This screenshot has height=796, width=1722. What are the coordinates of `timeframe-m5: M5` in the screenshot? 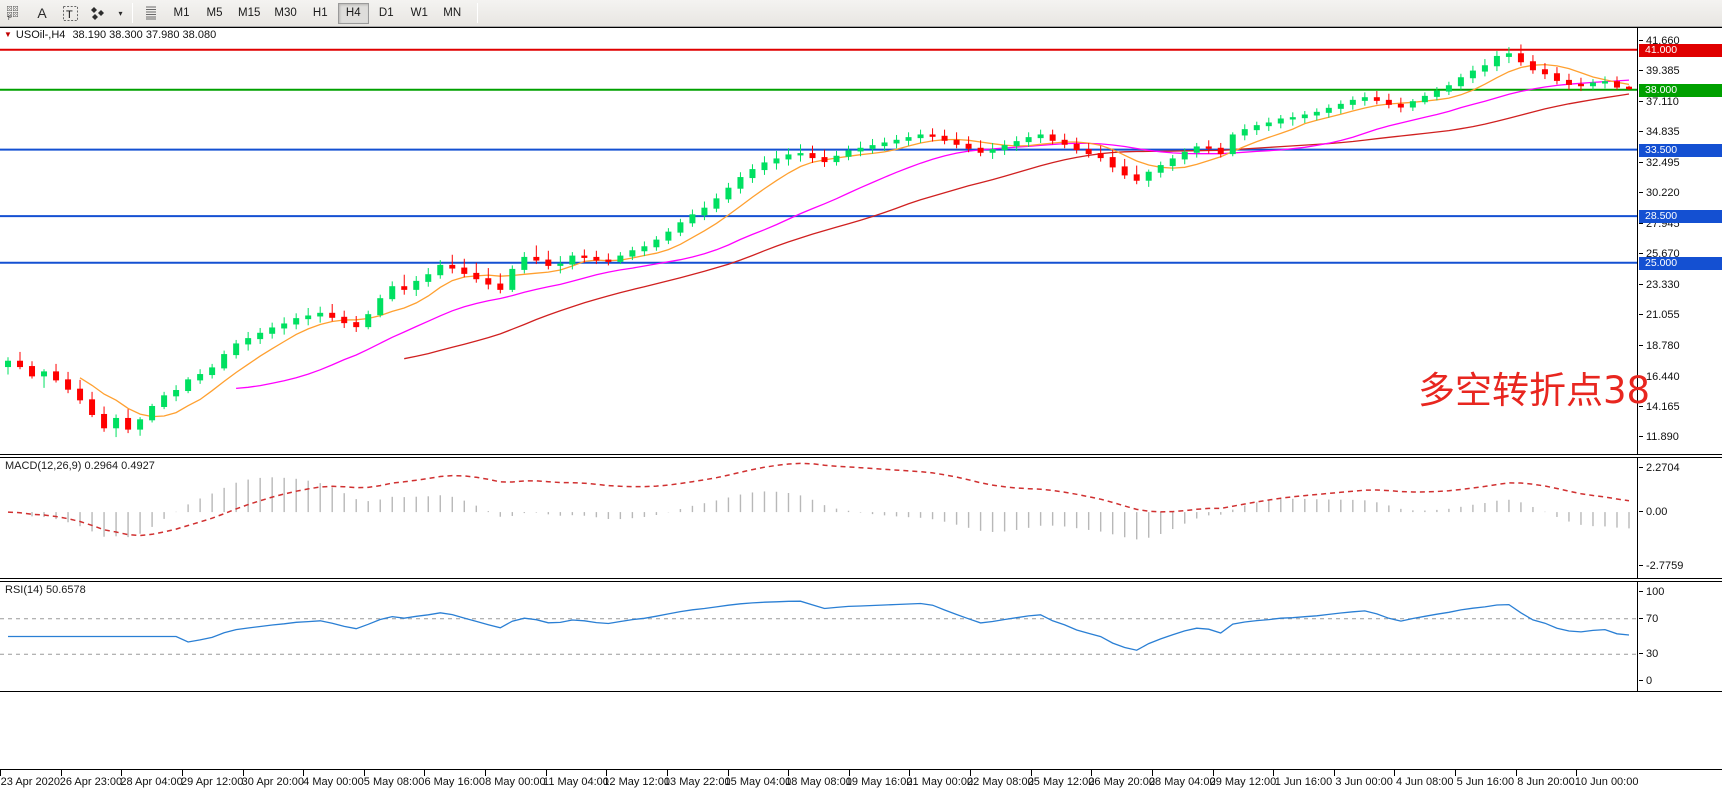 It's located at (214, 13).